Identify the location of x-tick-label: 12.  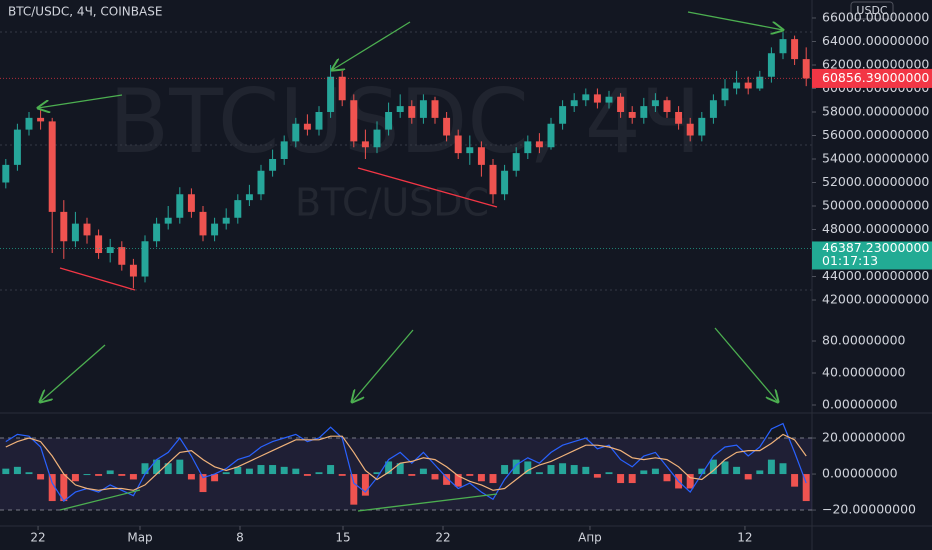
(744, 538).